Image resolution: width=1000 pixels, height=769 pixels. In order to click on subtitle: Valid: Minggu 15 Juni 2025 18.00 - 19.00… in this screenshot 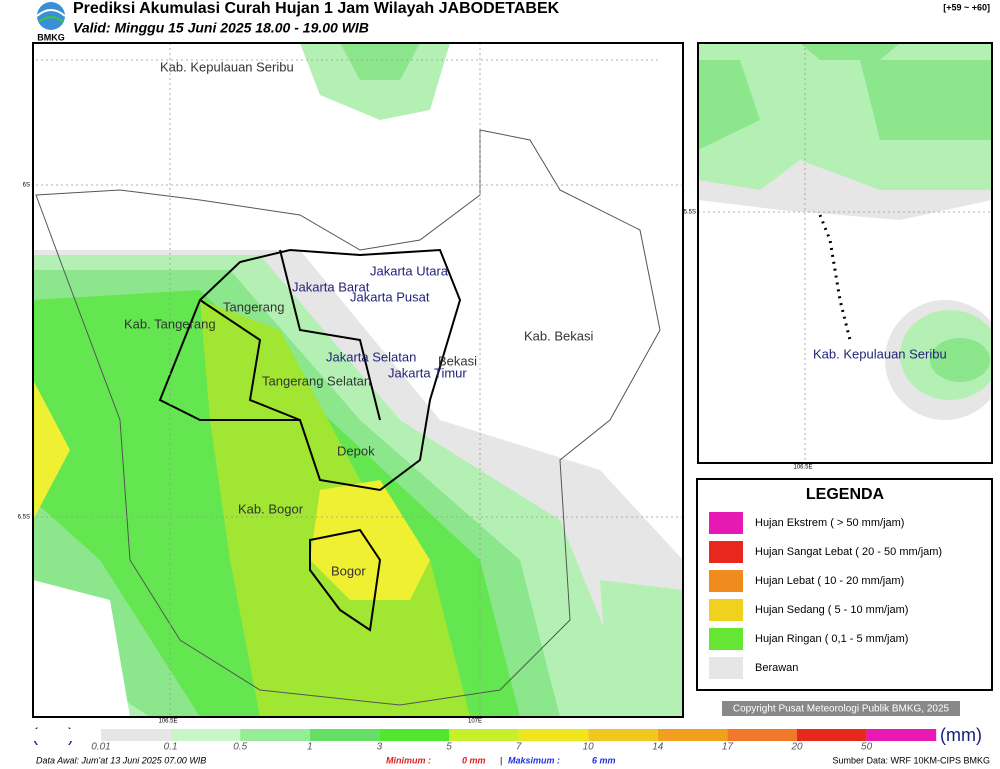, I will do `click(221, 28)`.